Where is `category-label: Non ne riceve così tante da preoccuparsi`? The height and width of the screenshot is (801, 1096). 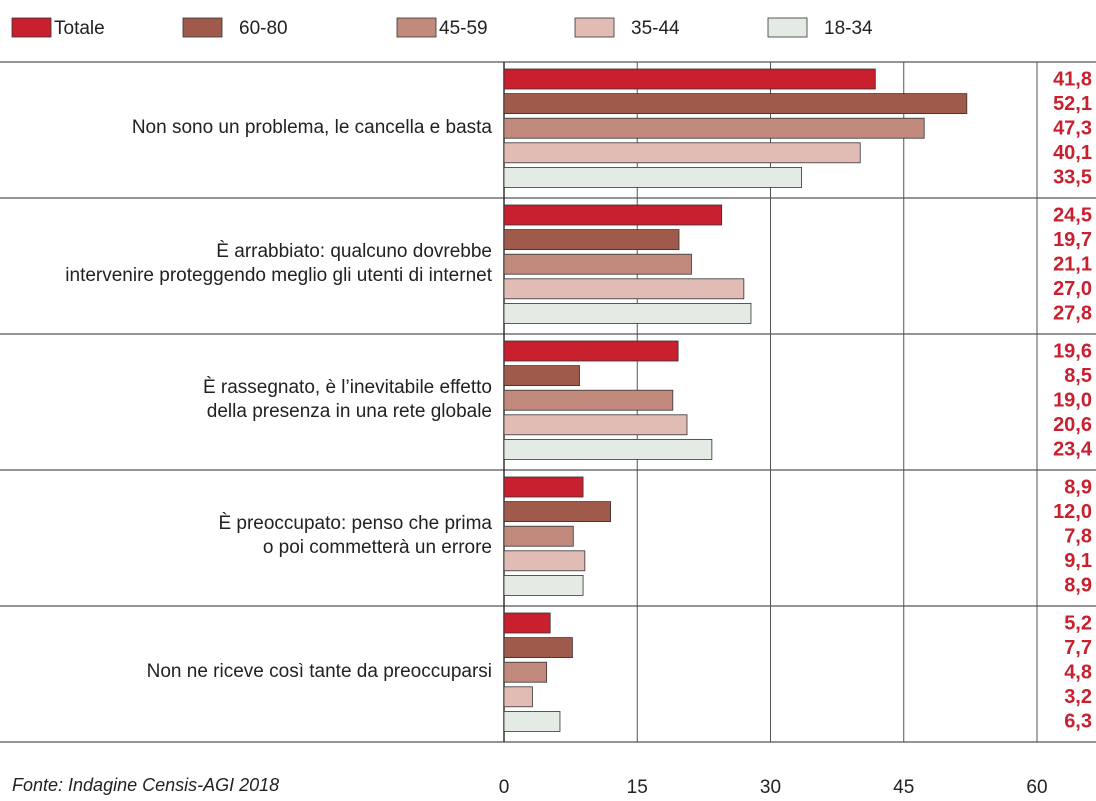 category-label: Non ne riceve così tante da preoccuparsi is located at coordinates (319, 671).